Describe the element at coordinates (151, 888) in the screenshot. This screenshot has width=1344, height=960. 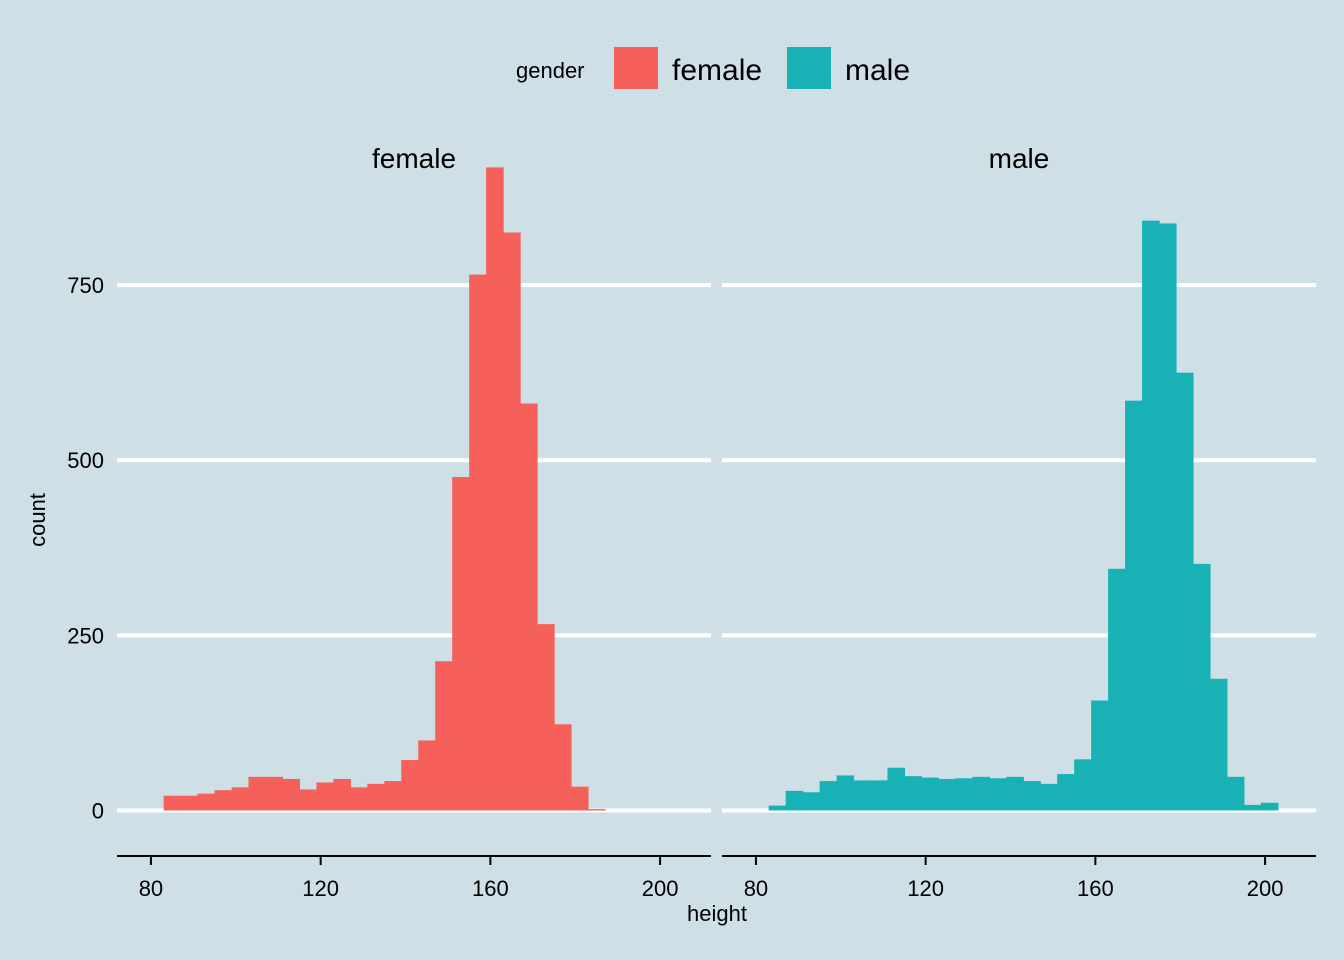
I see `x-tick-label-female-80: 80` at that location.